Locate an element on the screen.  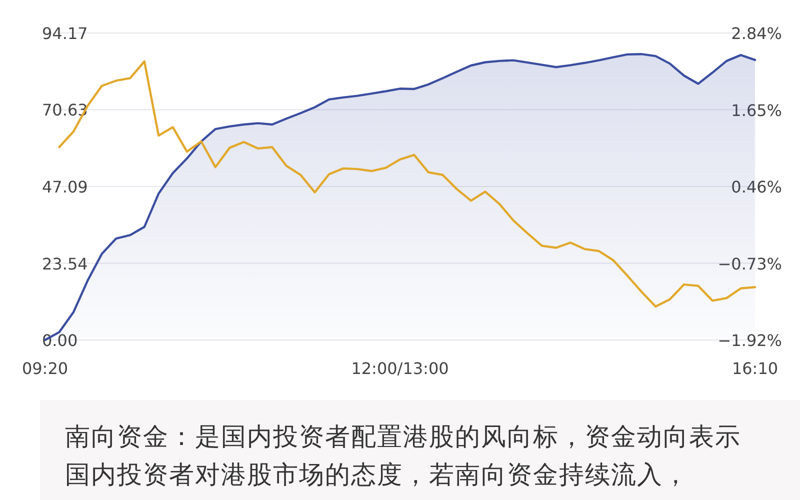
y-tick-label: 0.00 is located at coordinates (60, 340).